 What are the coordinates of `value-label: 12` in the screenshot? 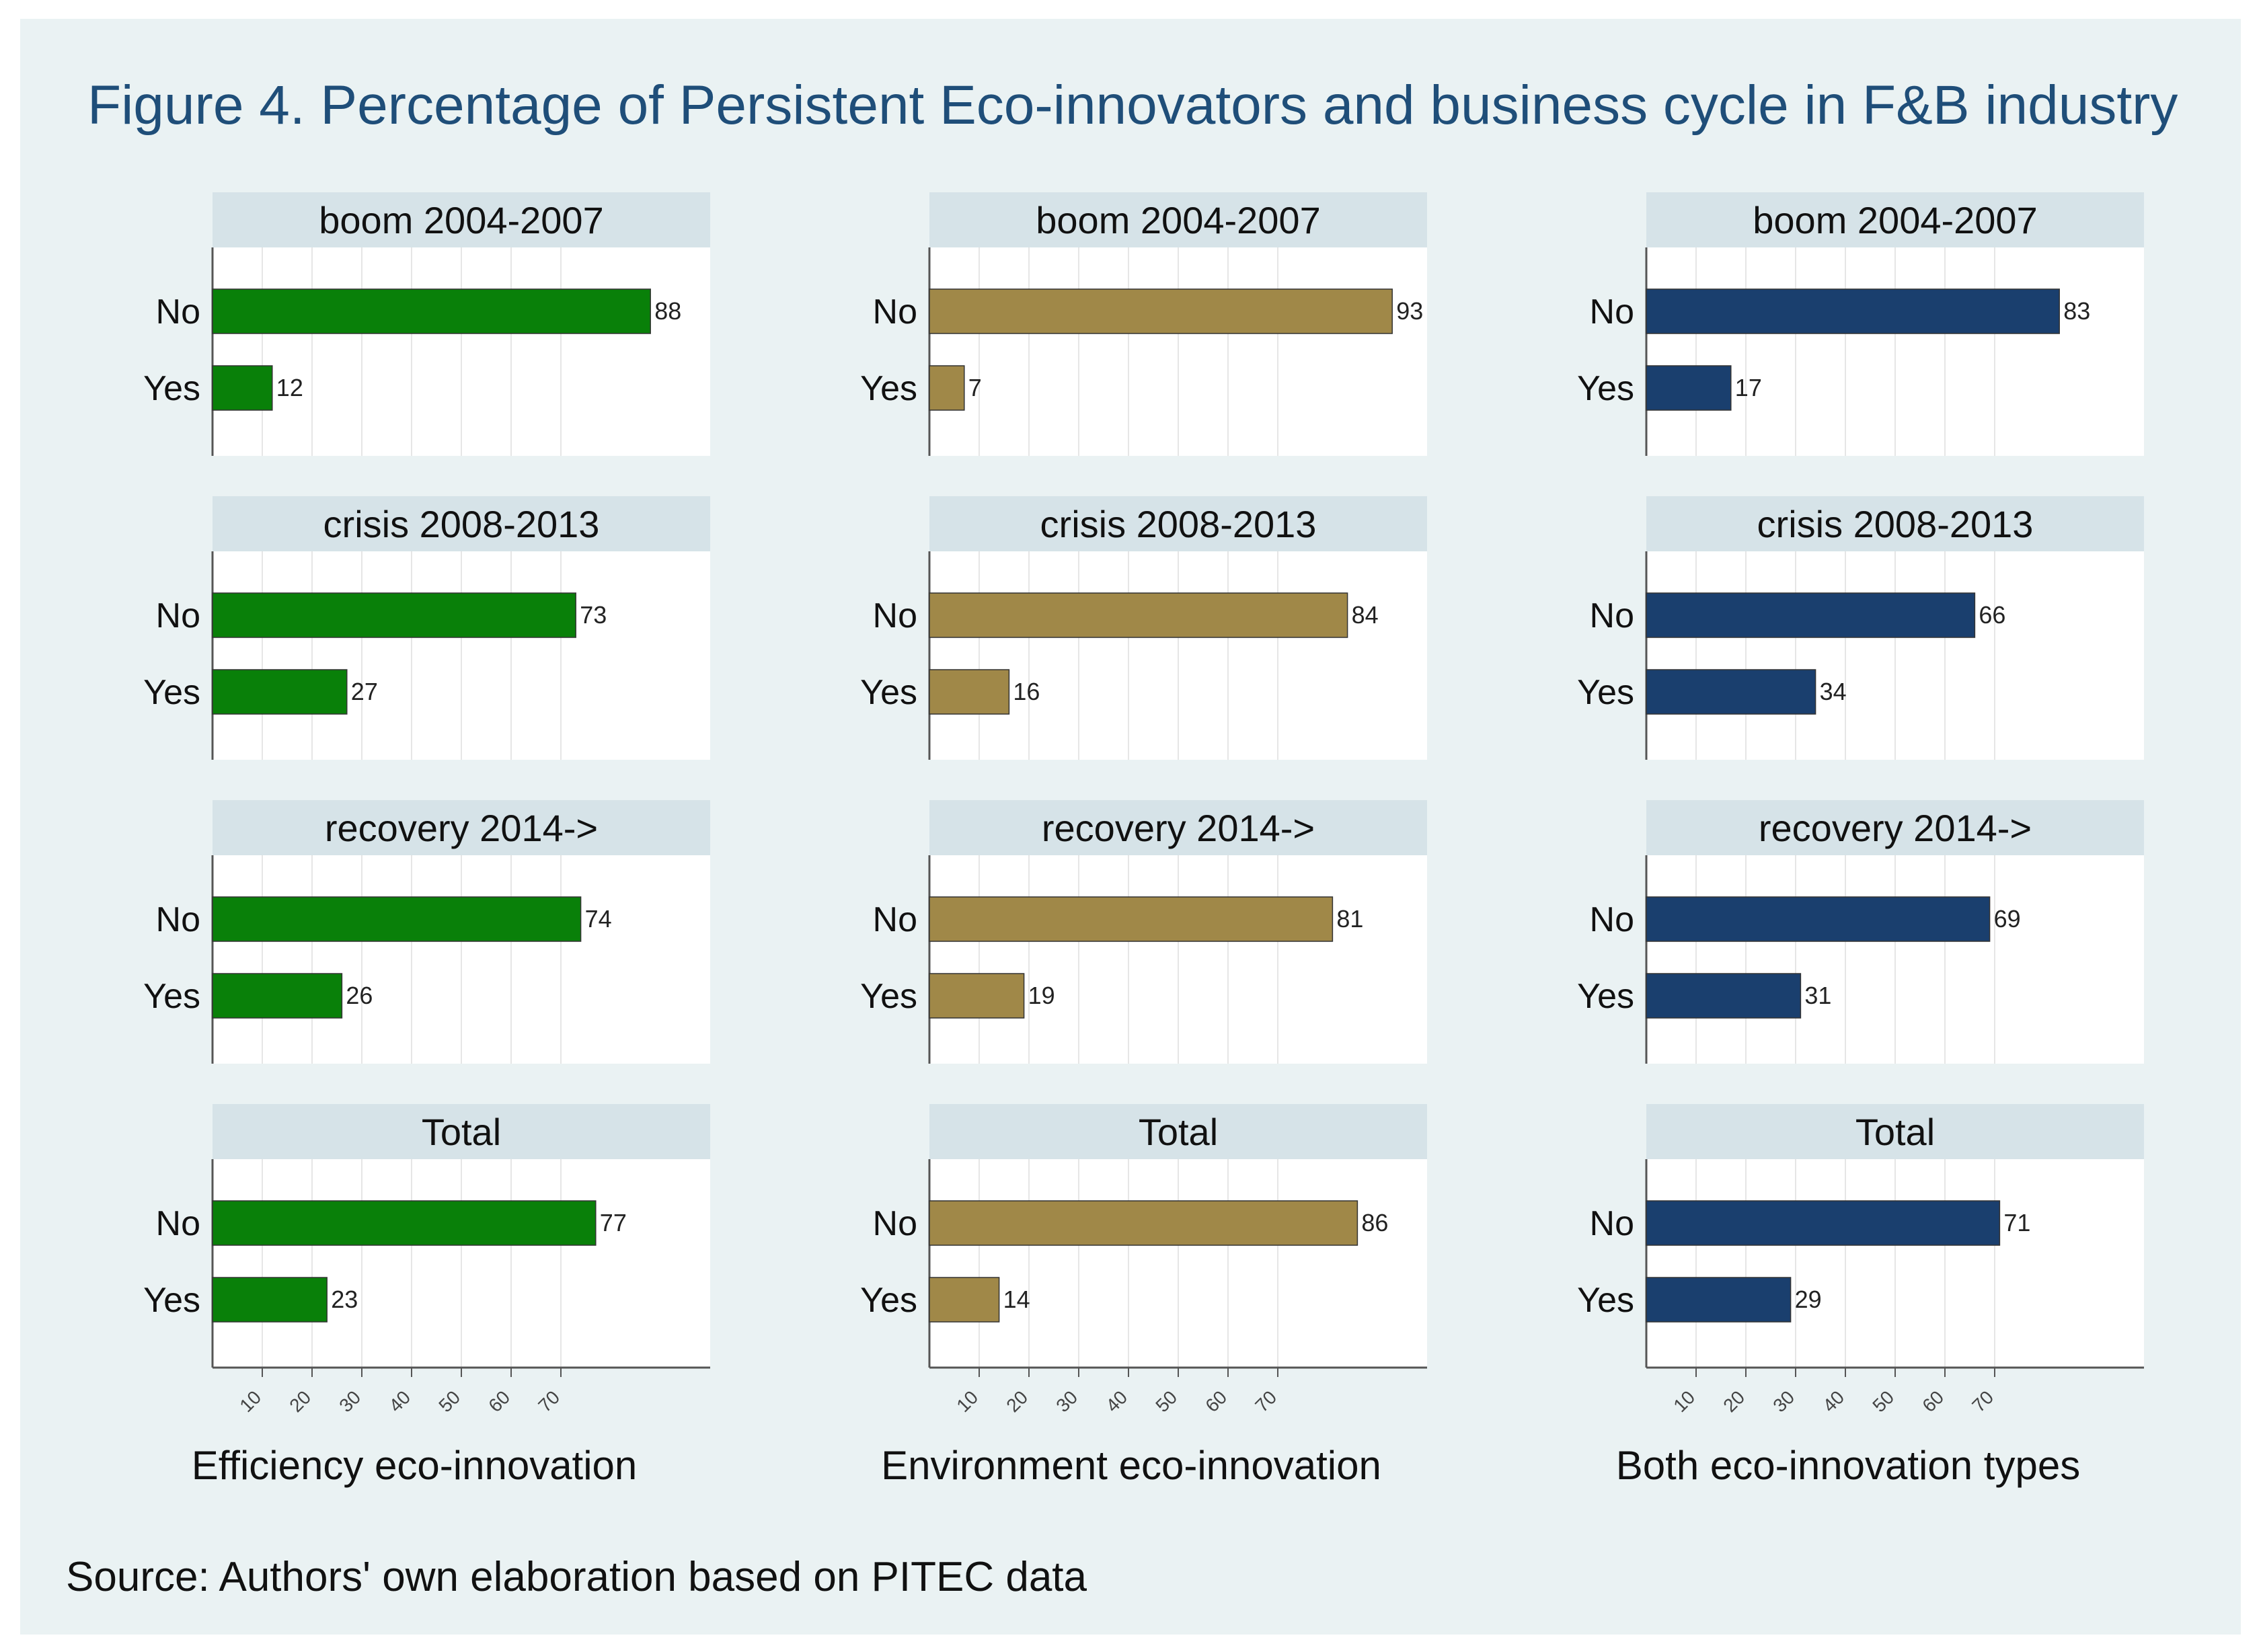 It's located at (289, 387).